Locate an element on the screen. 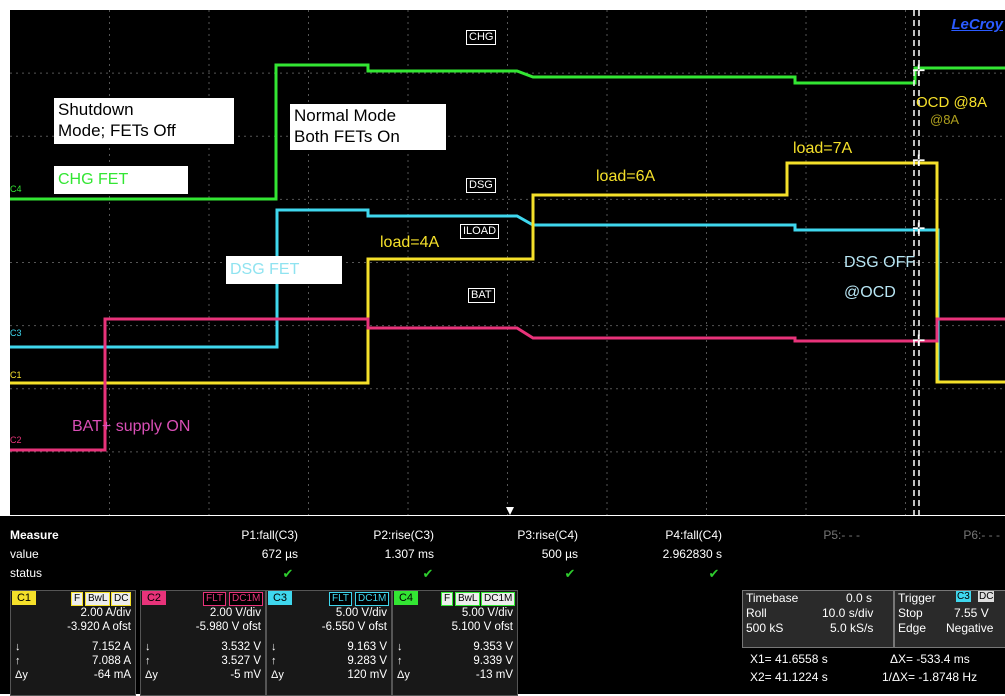 This screenshot has height=696, width=1005. timebase-label: Timebase is located at coordinates (772, 598).